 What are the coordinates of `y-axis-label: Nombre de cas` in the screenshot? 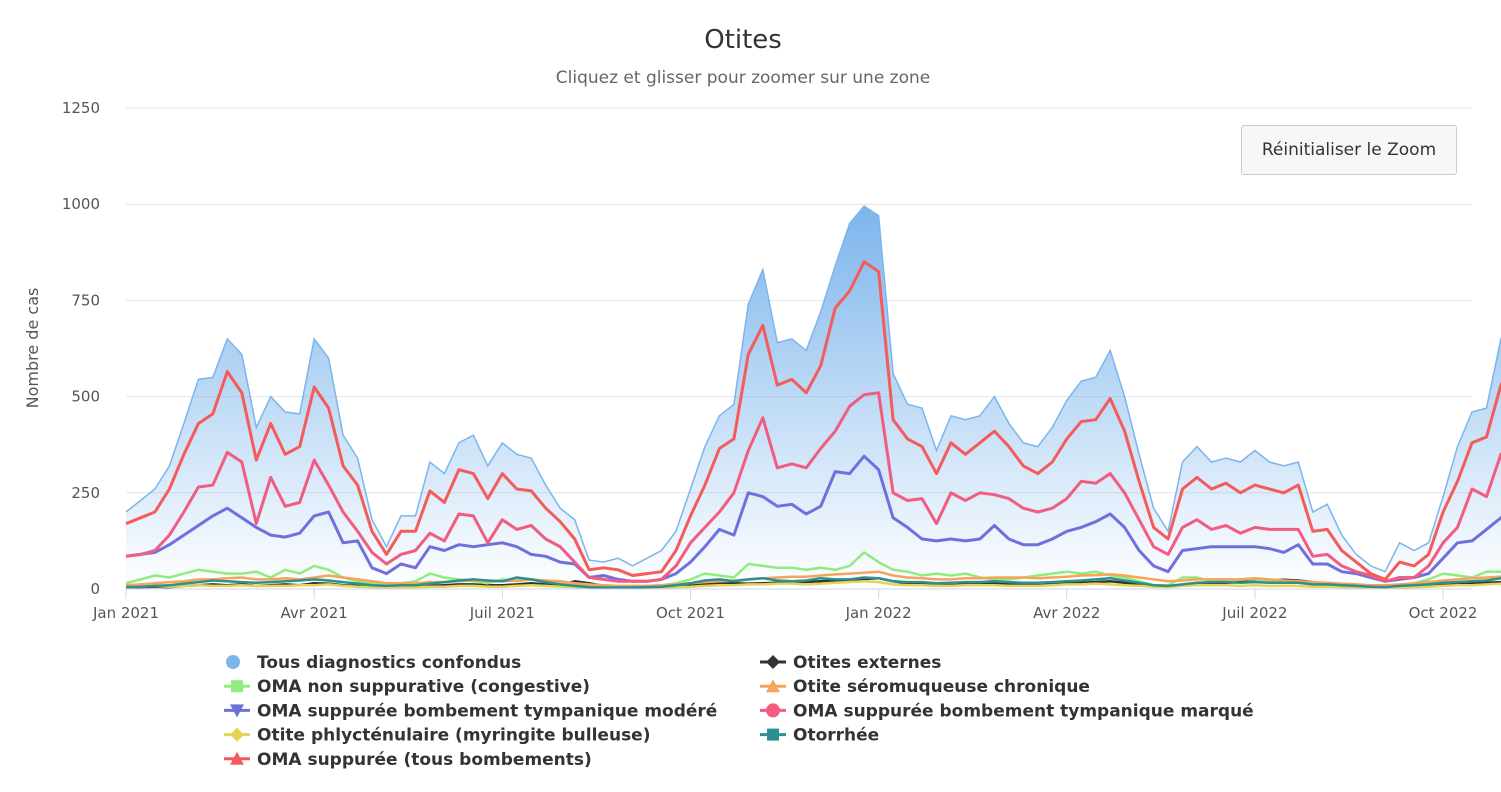 It's located at (32, 348).